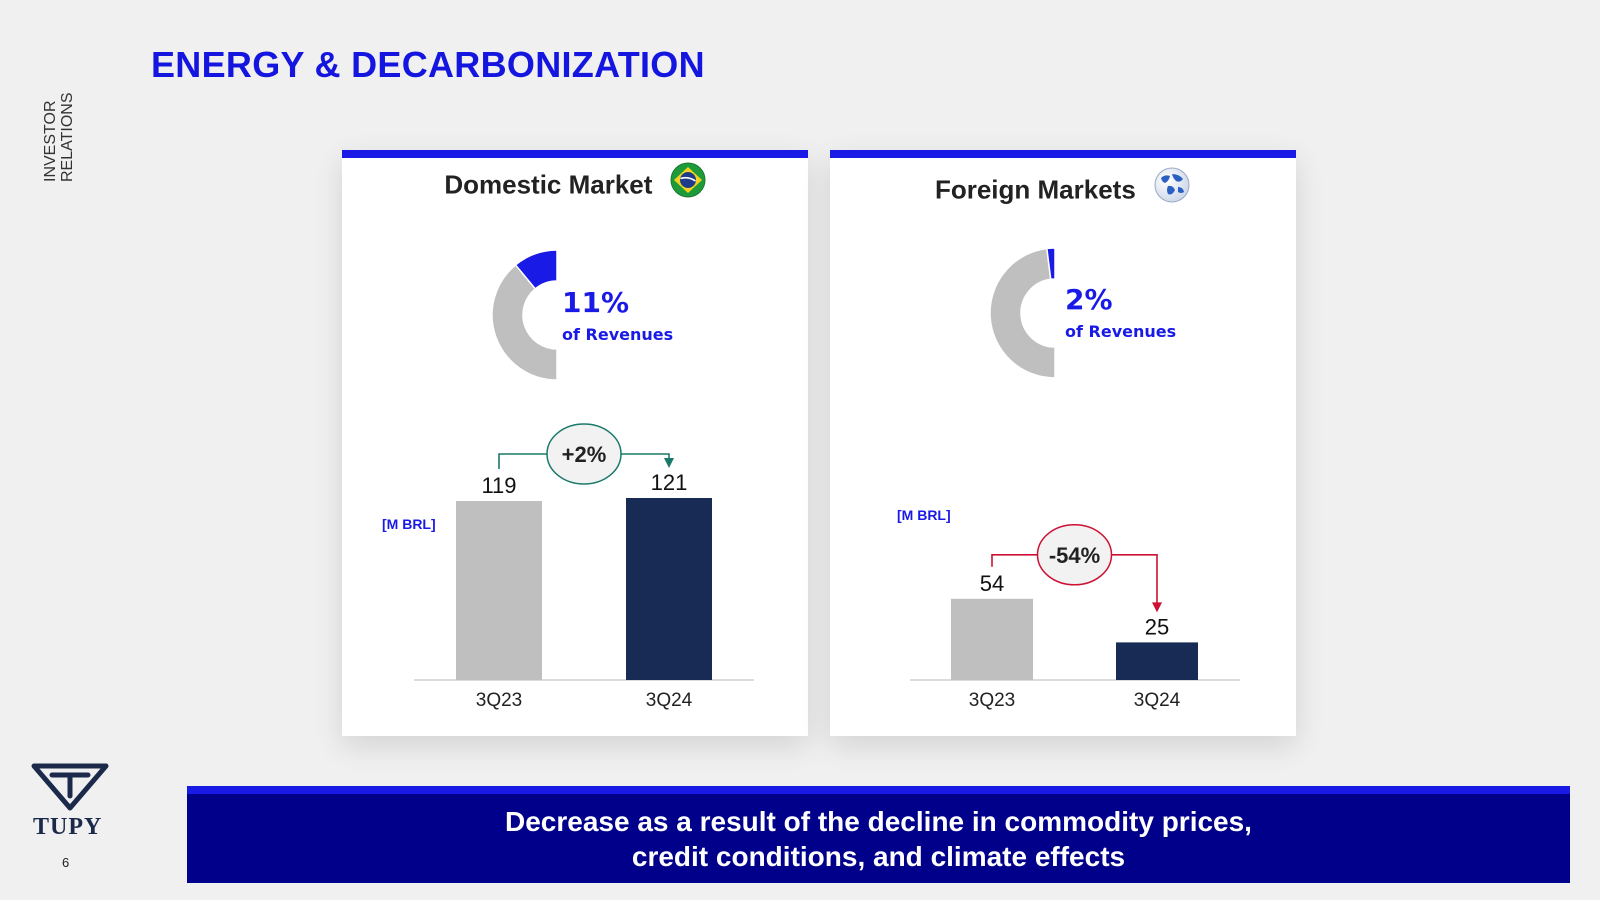 This screenshot has height=900, width=1600. I want to click on domestic-bar-chart: 119 3Q23 121 3Q24 +2%, so click(584, 567).